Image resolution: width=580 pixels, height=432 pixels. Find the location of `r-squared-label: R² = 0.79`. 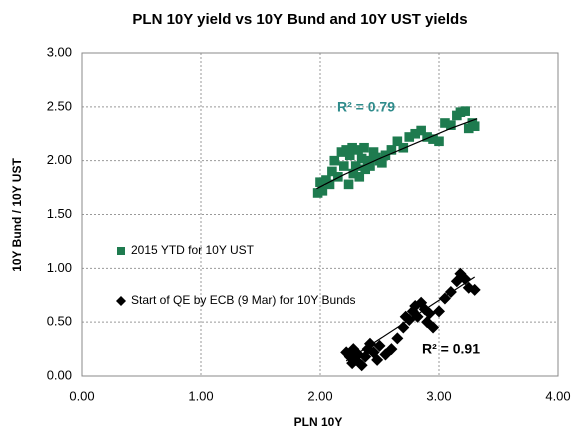

r-squared-label: R² = 0.79 is located at coordinates (366, 107).